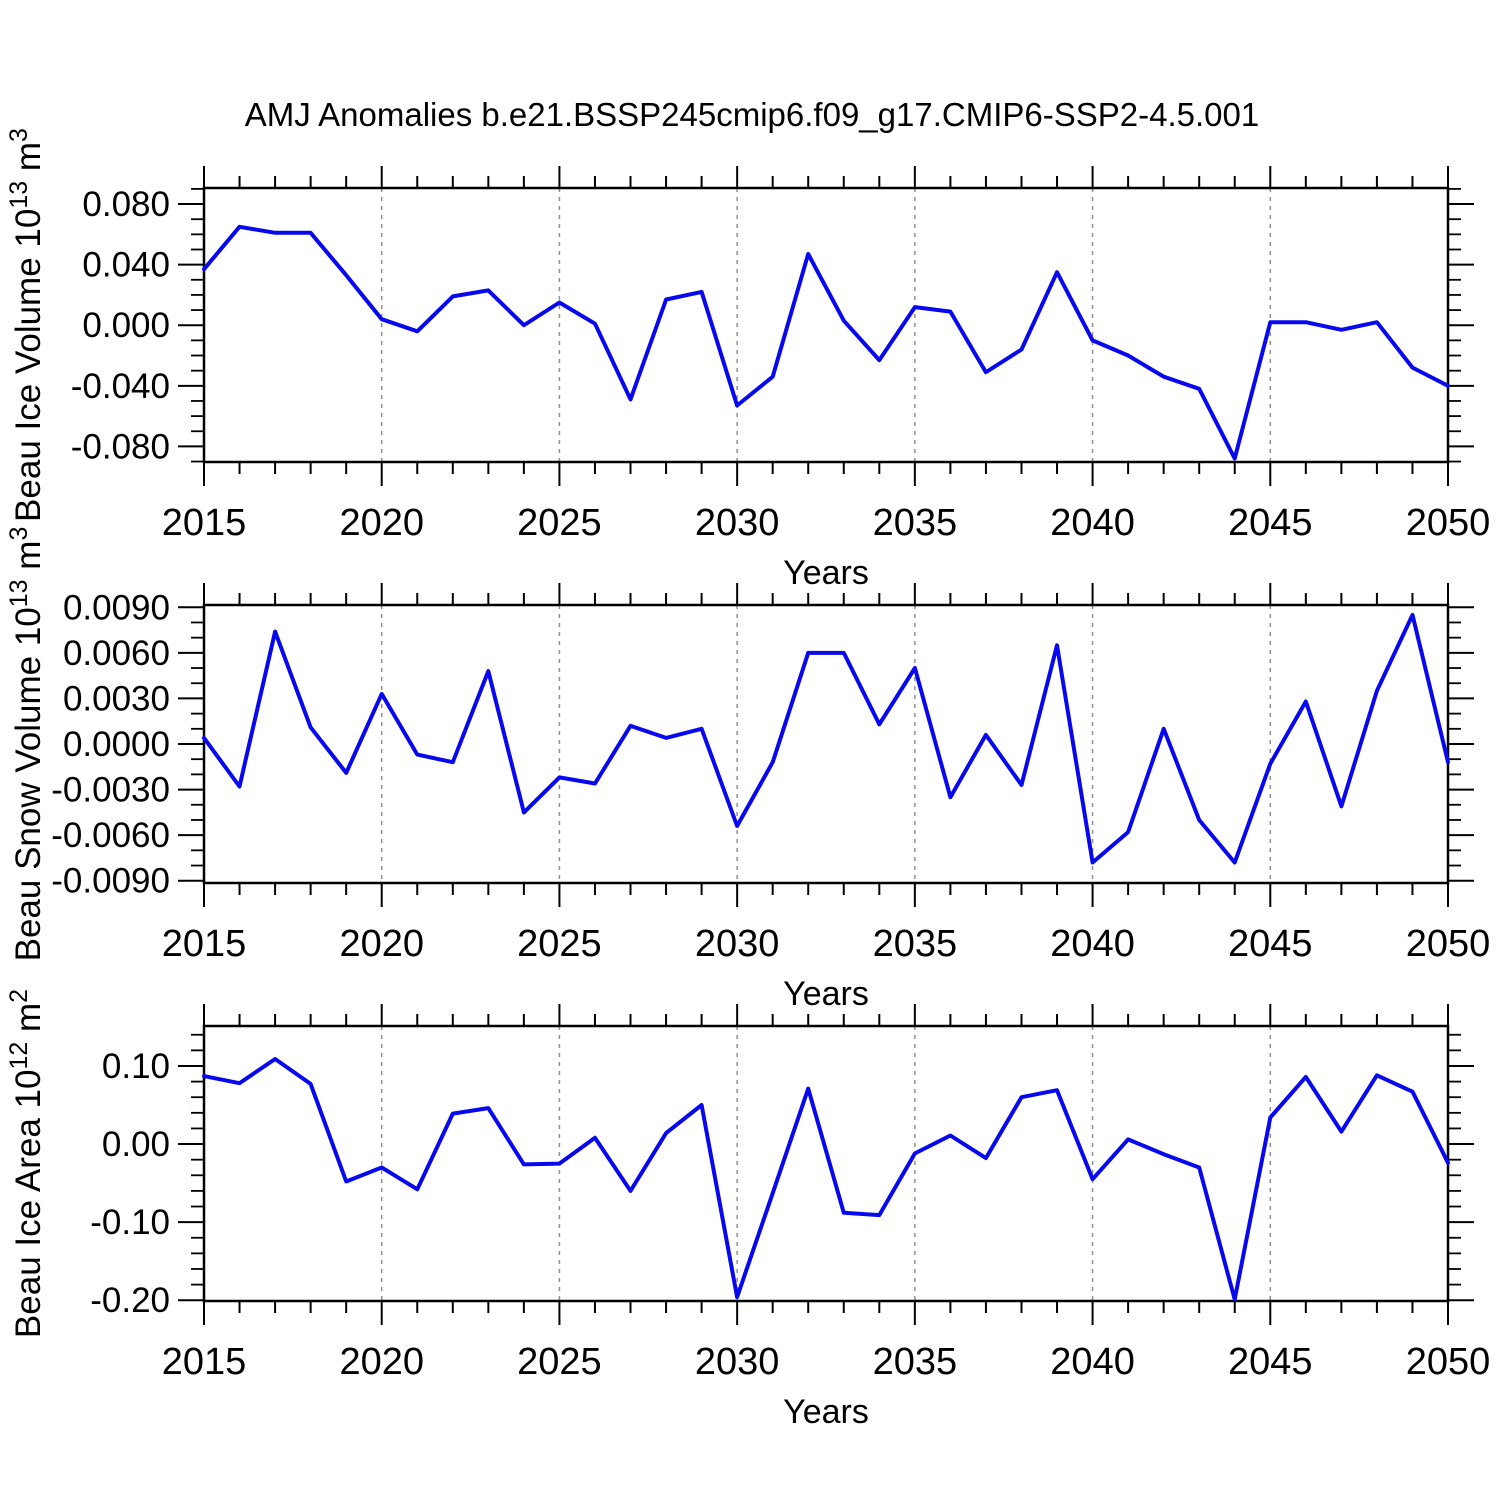 This screenshot has height=1500, width=1500. Describe the element at coordinates (130, 1300) in the screenshot. I see `y-tick-label: -0.20` at that location.